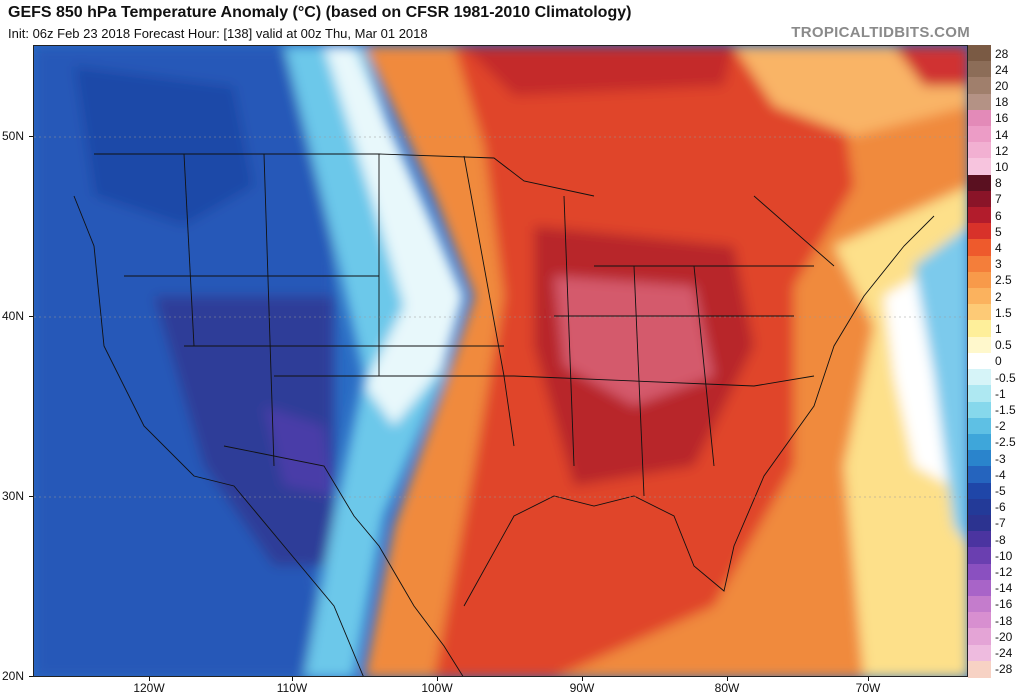  Describe the element at coordinates (1004, 604) in the screenshot. I see `colorbar-label: -16` at that location.